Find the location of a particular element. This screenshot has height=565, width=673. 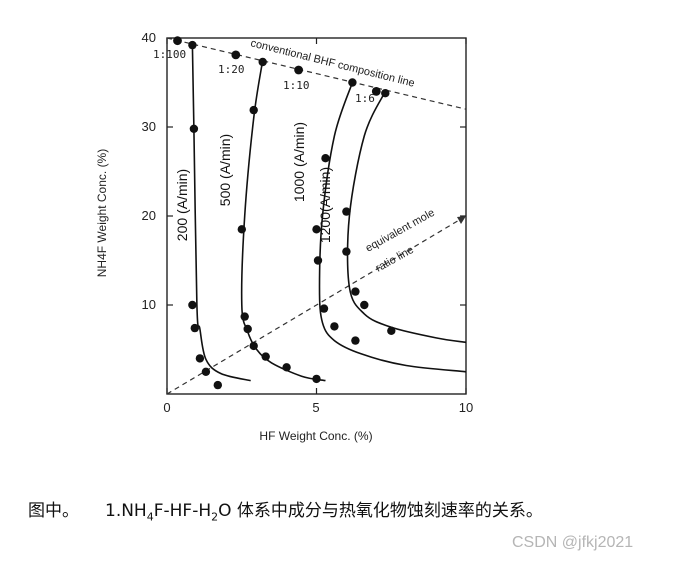

y-tick-40: 40 is located at coordinates (149, 37).